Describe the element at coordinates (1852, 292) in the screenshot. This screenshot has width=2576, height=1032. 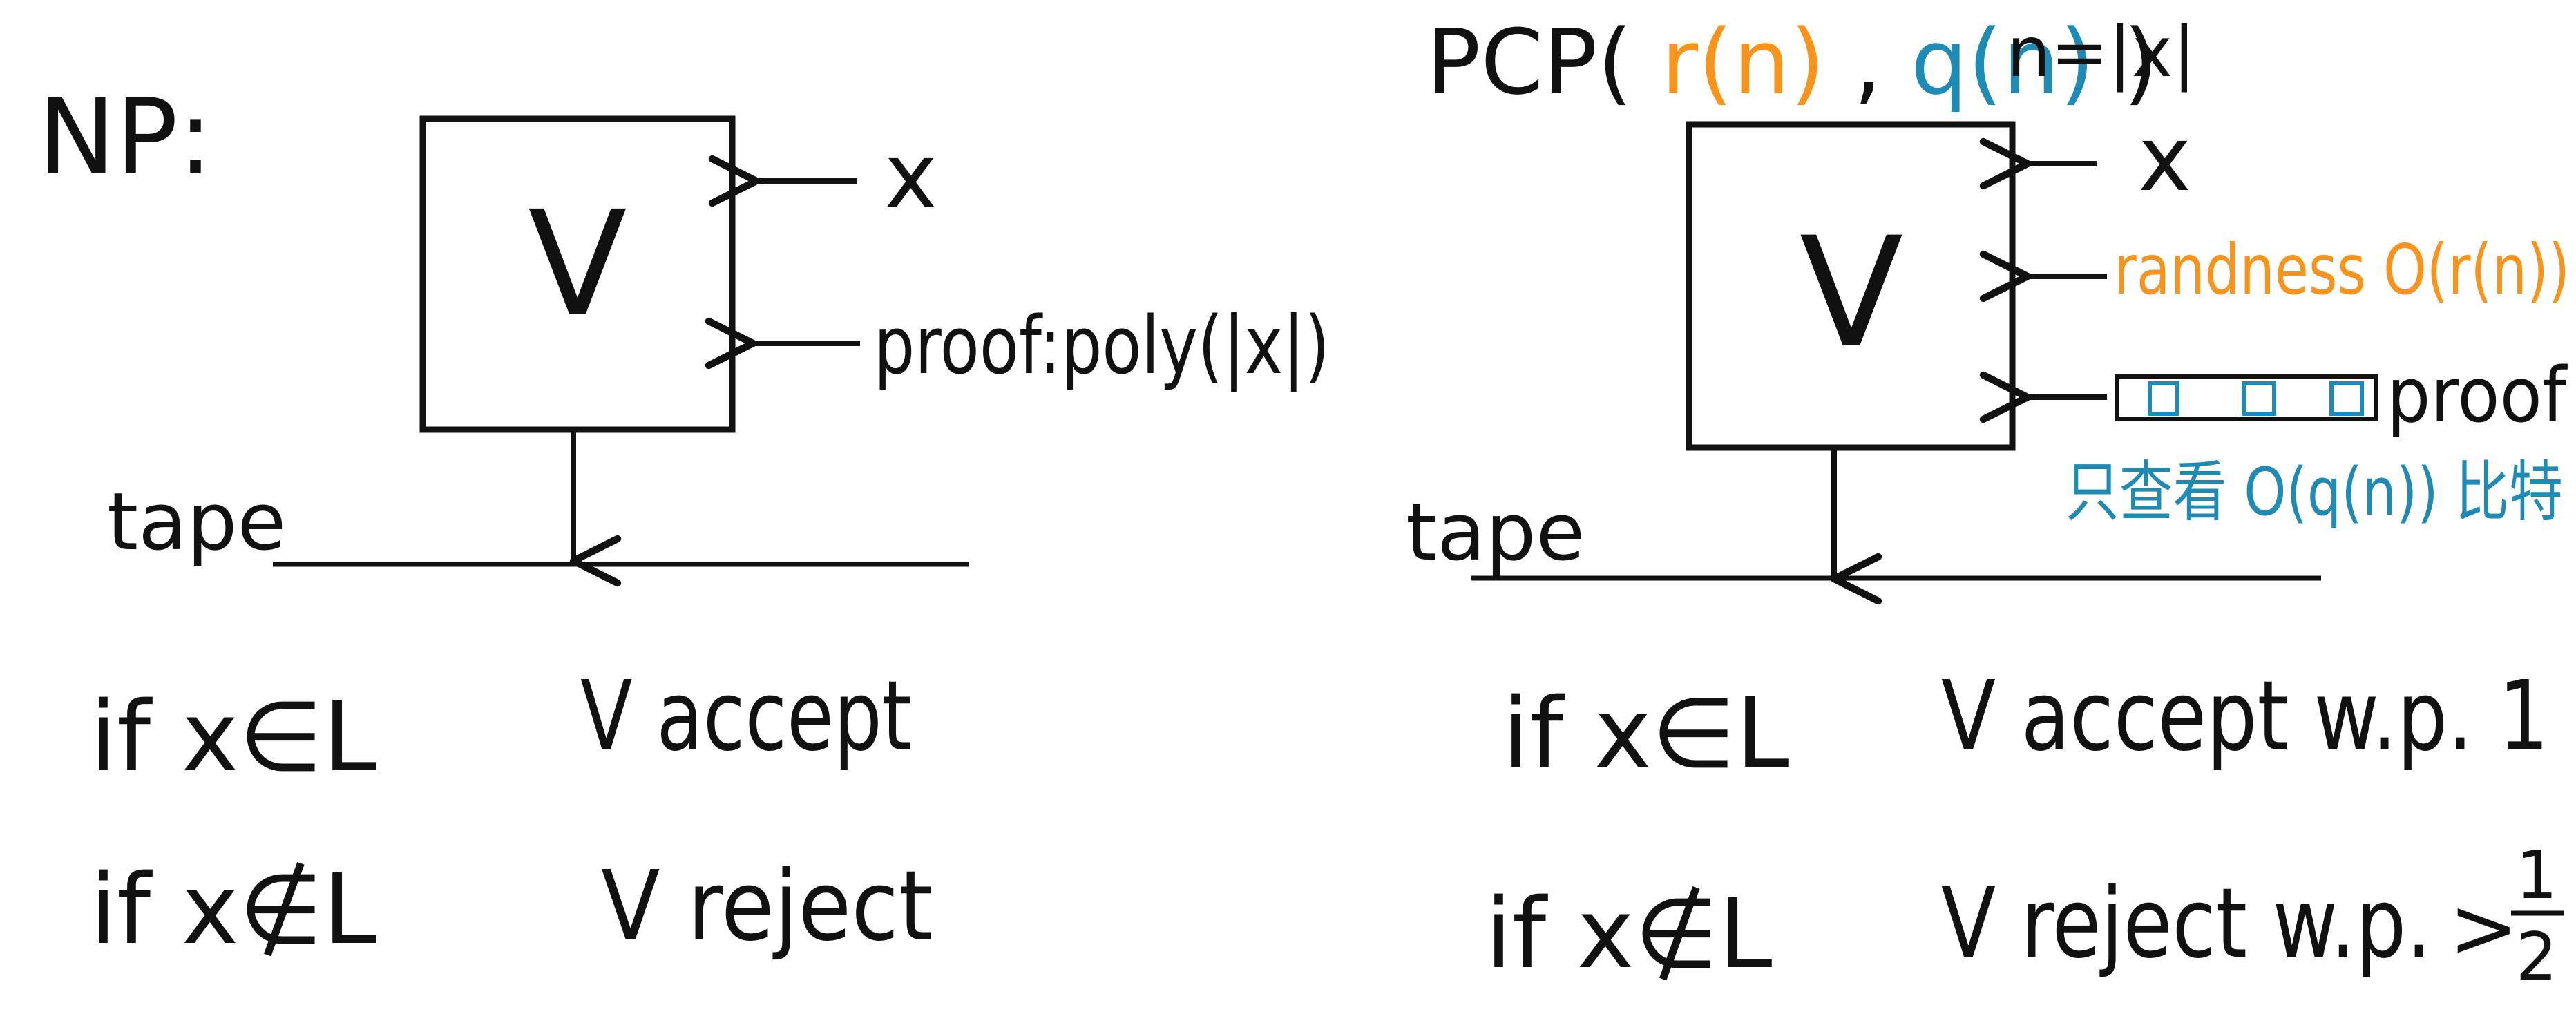
I see `pcp-verifier-label: V` at that location.